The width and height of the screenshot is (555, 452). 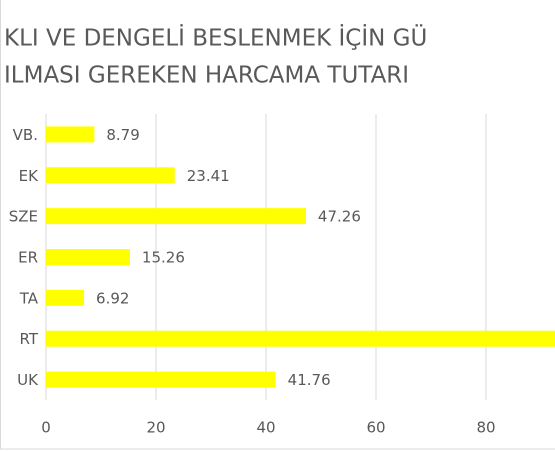 What do you see at coordinates (46, 428) in the screenshot?
I see `x-tick-label: 0` at bounding box center [46, 428].